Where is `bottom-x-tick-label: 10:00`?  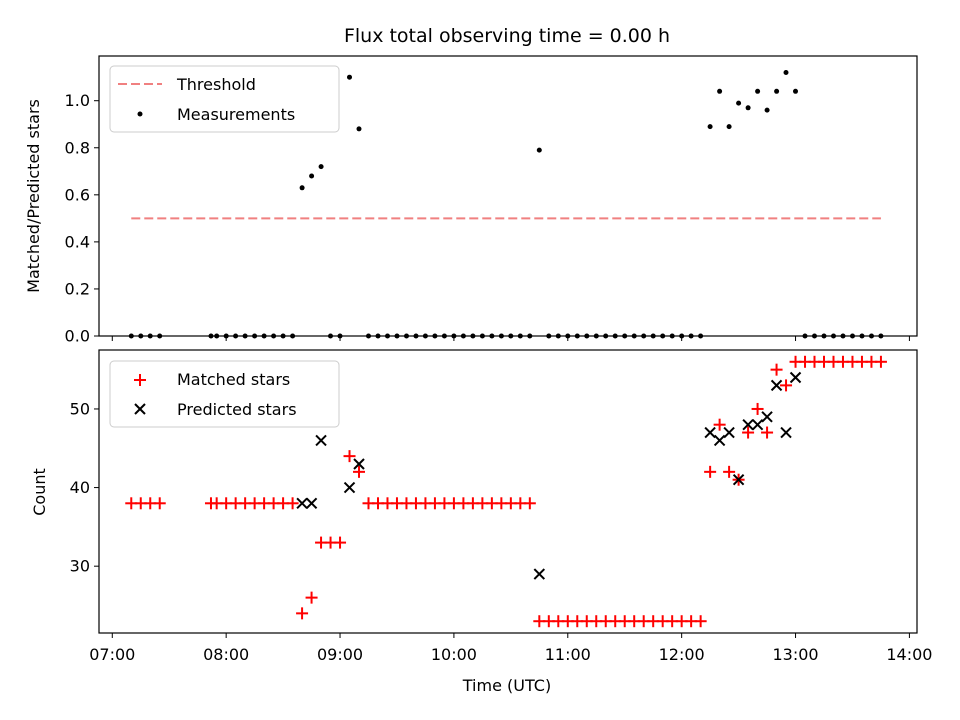 bottom-x-tick-label: 10:00 is located at coordinates (454, 654).